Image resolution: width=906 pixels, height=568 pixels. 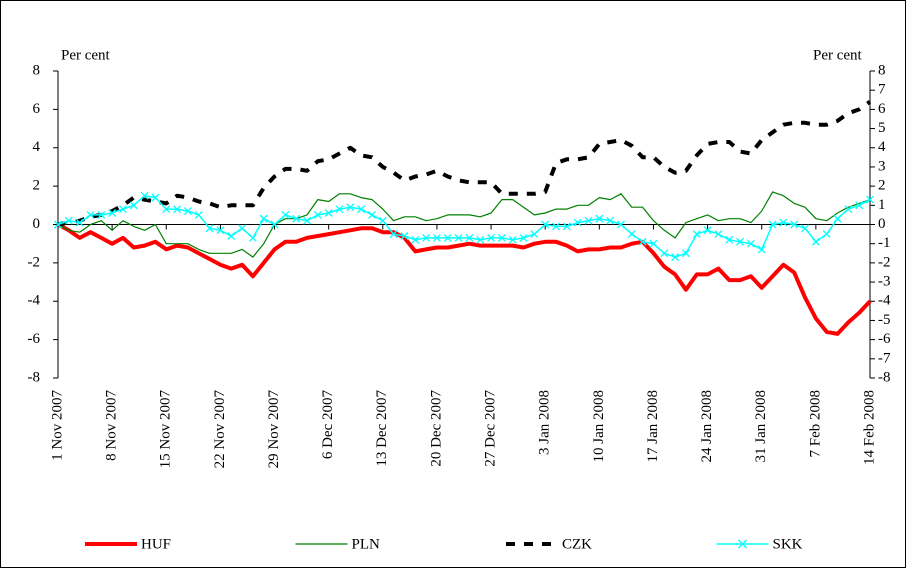 What do you see at coordinates (882, 224) in the screenshot?
I see `y2-tick-label: 0` at bounding box center [882, 224].